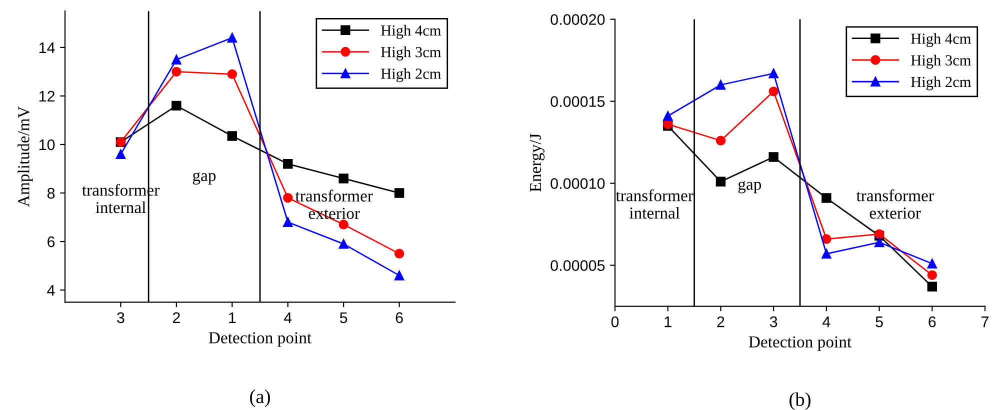 The width and height of the screenshot is (1000, 410). Describe the element at coordinates (577, 183) in the screenshot. I see `y-tick-label: 0.00010` at that location.